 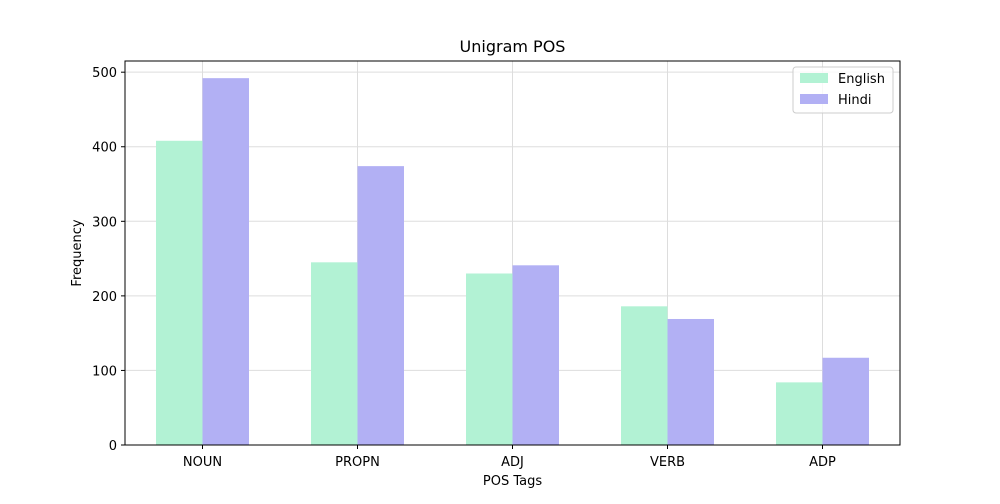 I want to click on x-tick-label: VERB, so click(x=667, y=462).